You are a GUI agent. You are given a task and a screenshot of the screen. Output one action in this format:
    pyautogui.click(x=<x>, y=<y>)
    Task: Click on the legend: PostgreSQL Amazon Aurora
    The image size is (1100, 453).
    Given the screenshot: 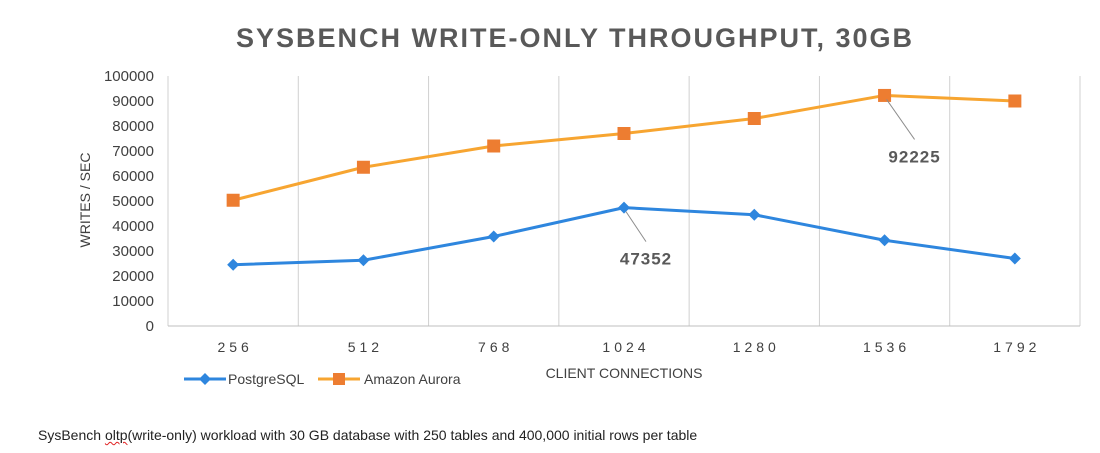 What is the action you would take?
    pyautogui.click(x=322, y=379)
    